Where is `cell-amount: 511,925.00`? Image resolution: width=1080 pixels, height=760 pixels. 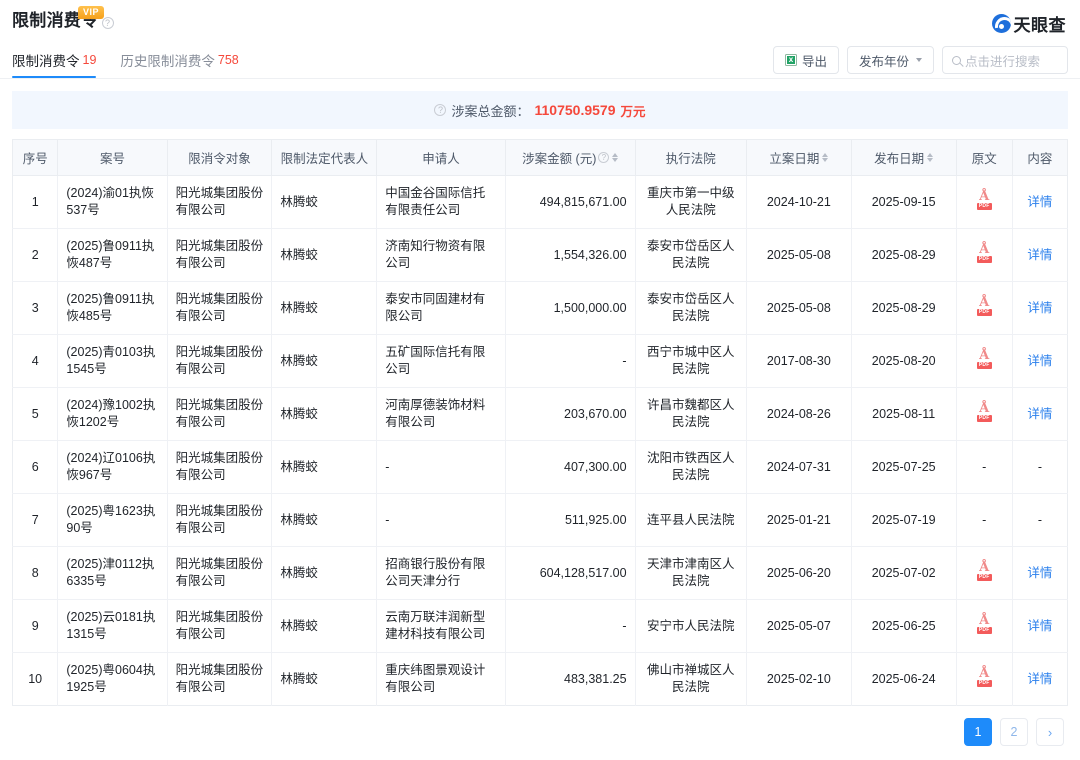 cell-amount: 511,925.00 is located at coordinates (570, 520).